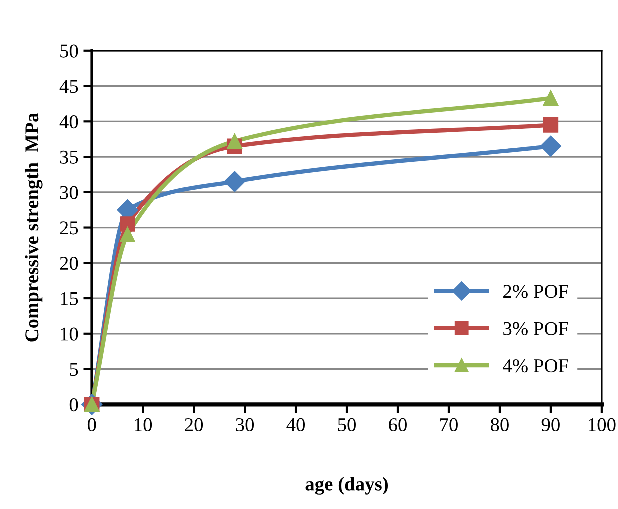 This screenshot has height=509, width=618. I want to click on x-tick-label: 0, so click(92, 425).